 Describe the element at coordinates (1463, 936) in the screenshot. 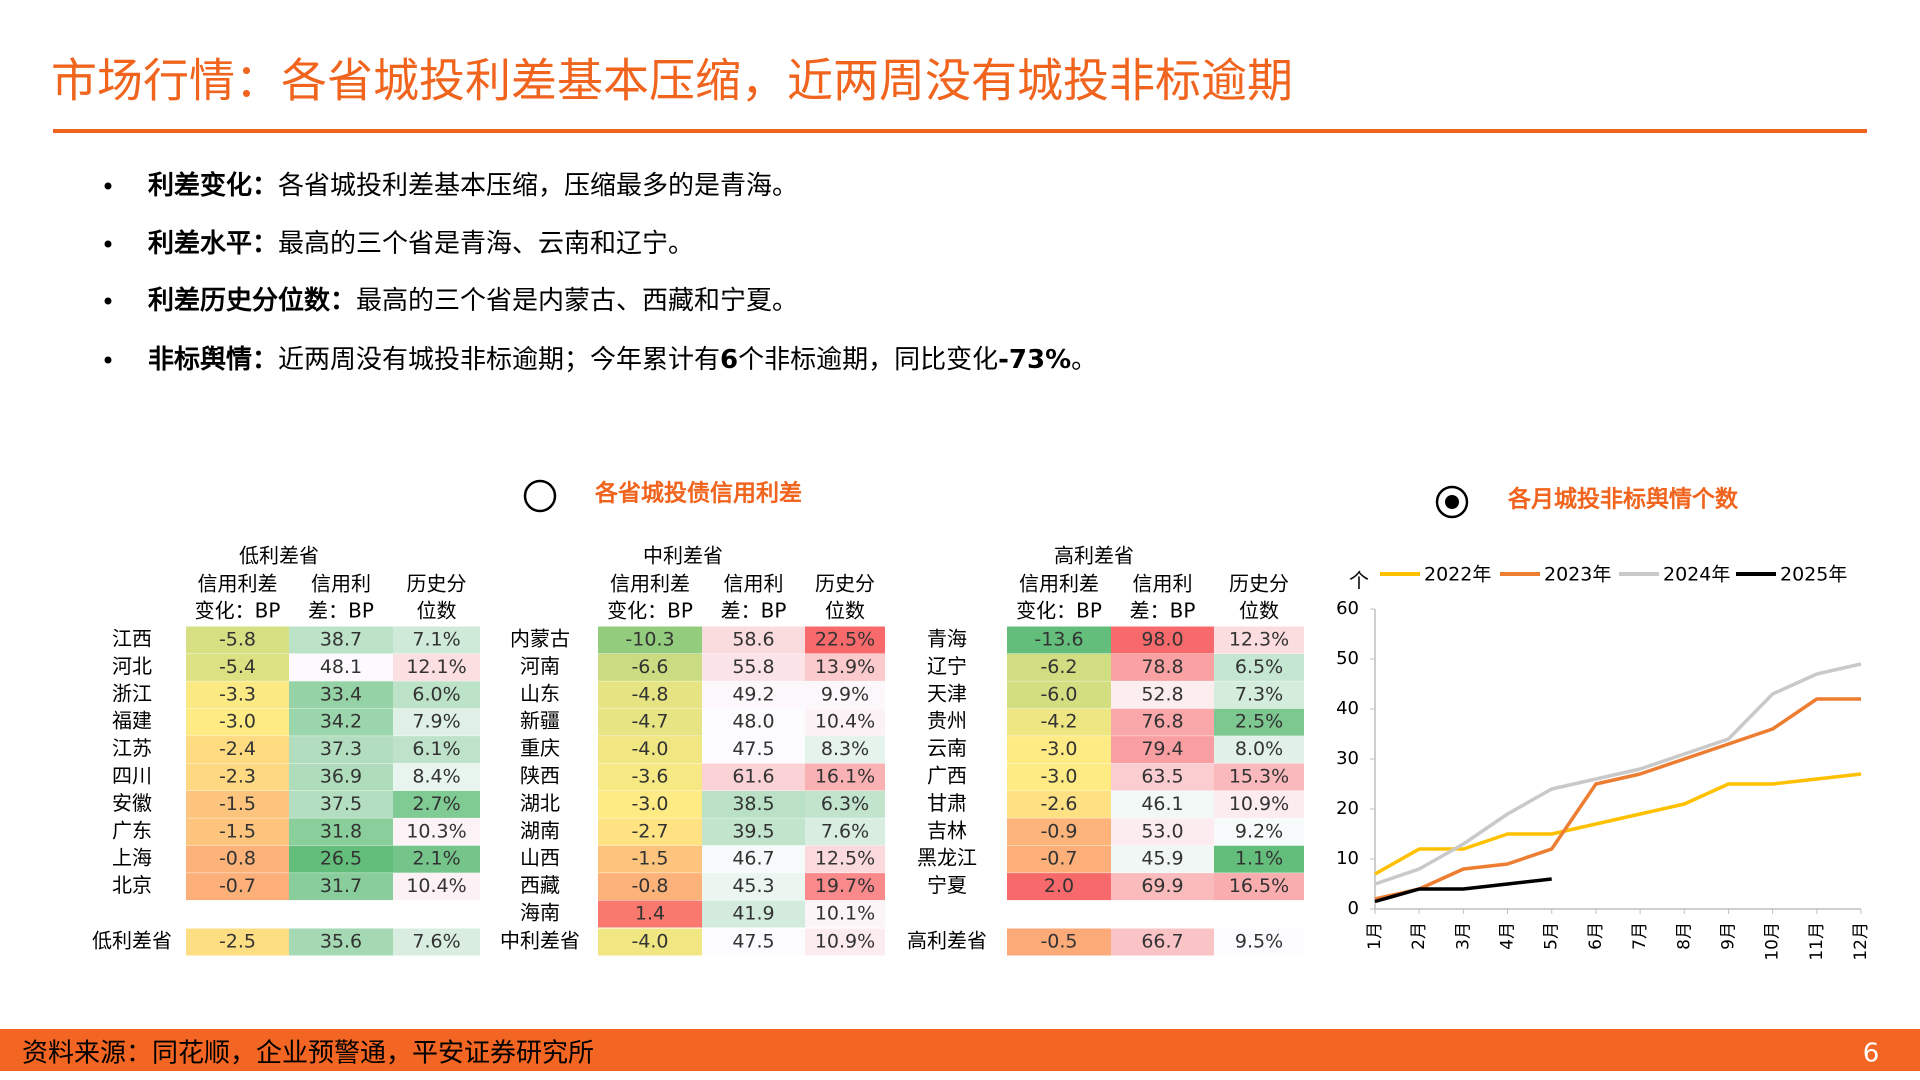

I see `x-tick-label: 3月` at that location.